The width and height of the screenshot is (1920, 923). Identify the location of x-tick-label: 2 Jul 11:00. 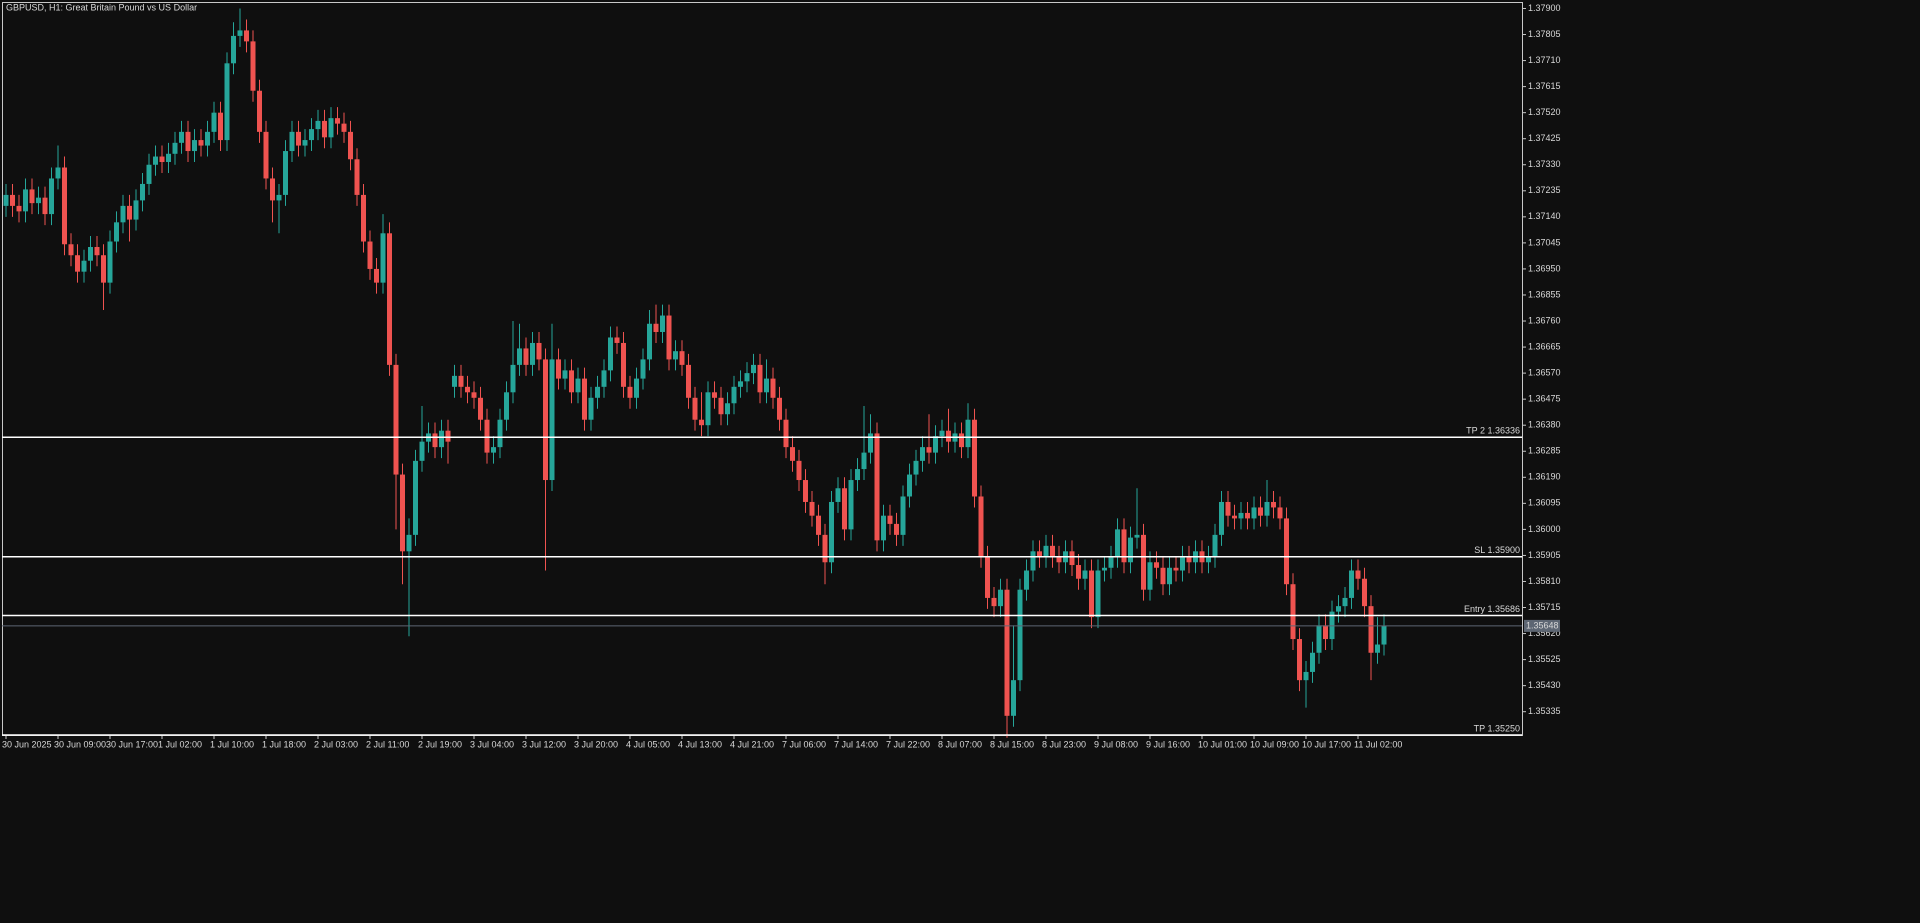
(387, 744).